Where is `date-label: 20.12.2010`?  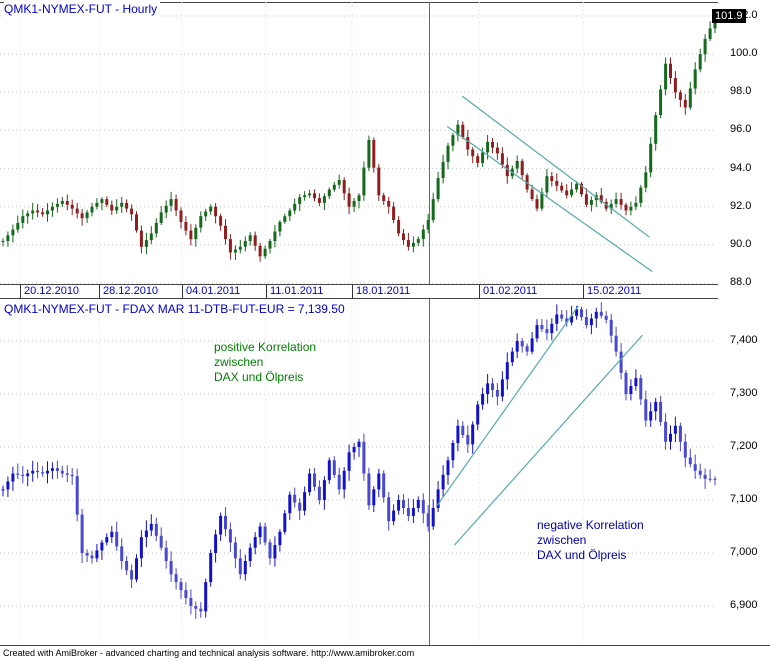 date-label: 20.12.2010 is located at coordinates (52, 291).